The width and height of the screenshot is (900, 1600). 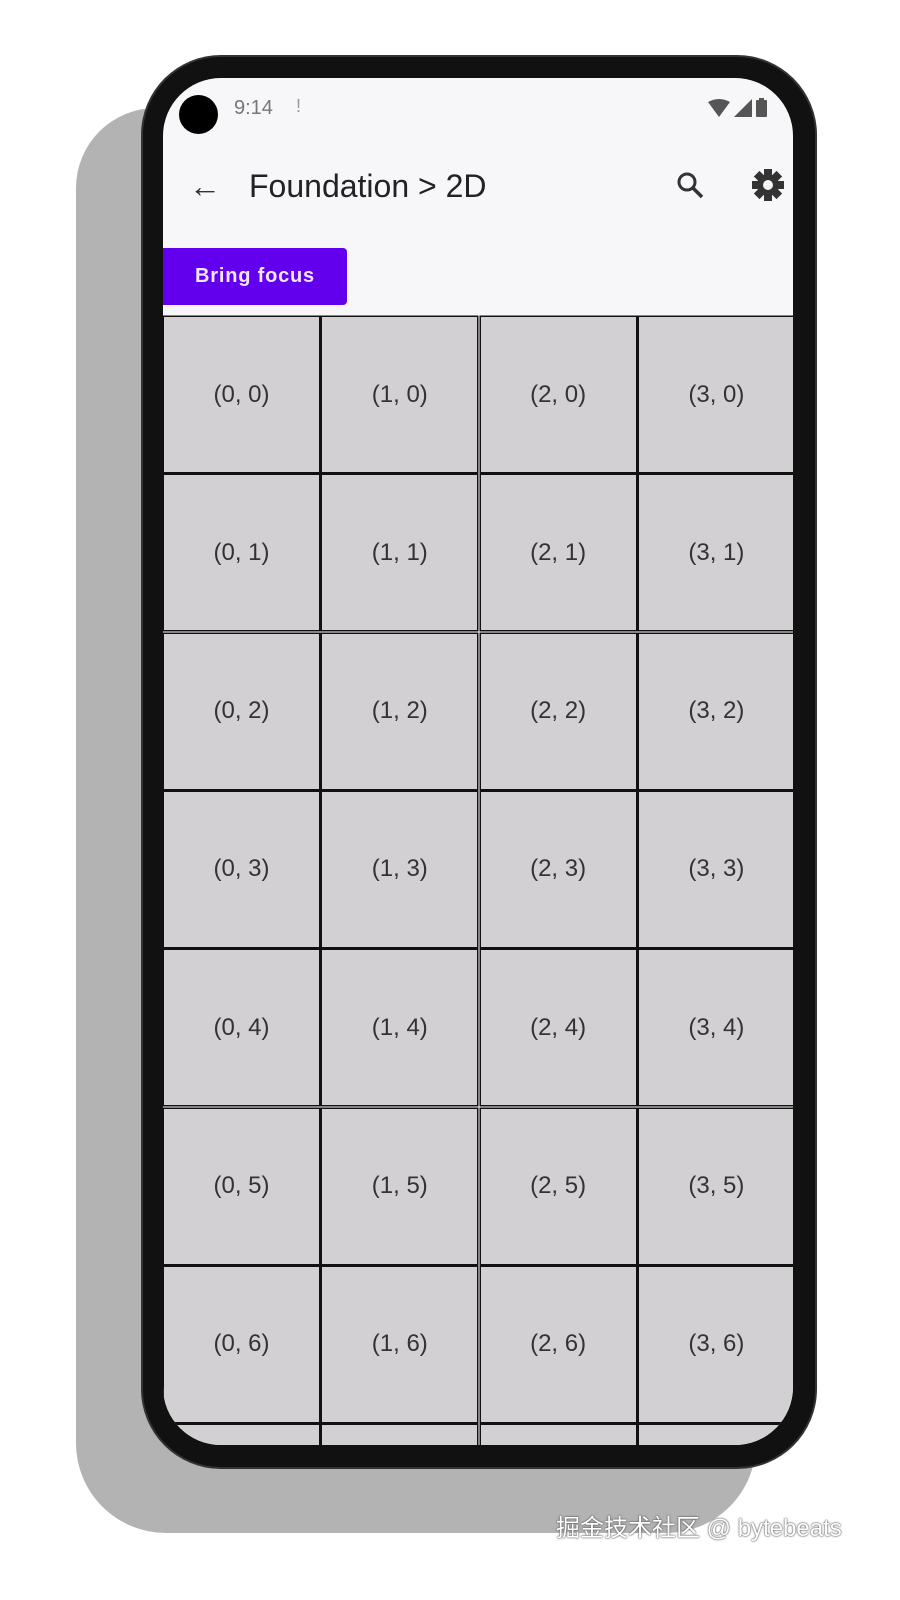 What do you see at coordinates (690, 185) in the screenshot?
I see `search-icon` at bounding box center [690, 185].